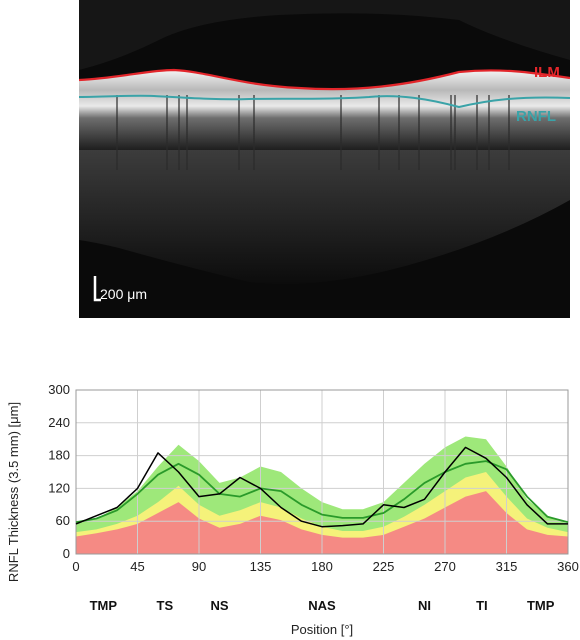 Image resolution: width=580 pixels, height=640 pixels. I want to click on sector-label: NI, so click(424, 605).